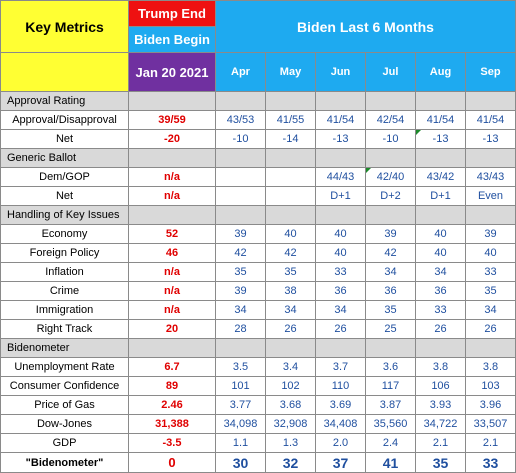 The image size is (516, 473). What do you see at coordinates (340, 424) in the screenshot?
I see `biden-month-value: 34,408` at bounding box center [340, 424].